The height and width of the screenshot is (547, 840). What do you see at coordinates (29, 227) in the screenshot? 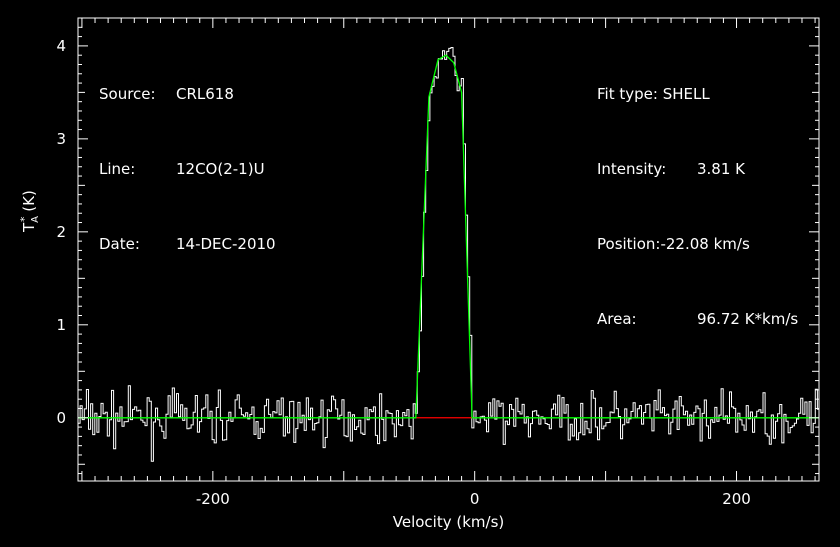
I see `y-axis-label-main: T` at bounding box center [29, 227].